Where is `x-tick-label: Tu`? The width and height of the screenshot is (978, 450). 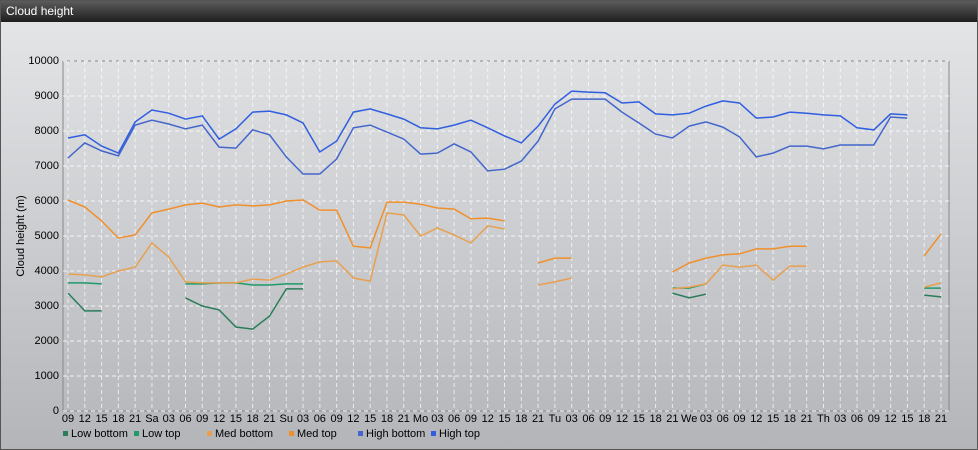 x-tick-label: Tu is located at coordinates (555, 419).